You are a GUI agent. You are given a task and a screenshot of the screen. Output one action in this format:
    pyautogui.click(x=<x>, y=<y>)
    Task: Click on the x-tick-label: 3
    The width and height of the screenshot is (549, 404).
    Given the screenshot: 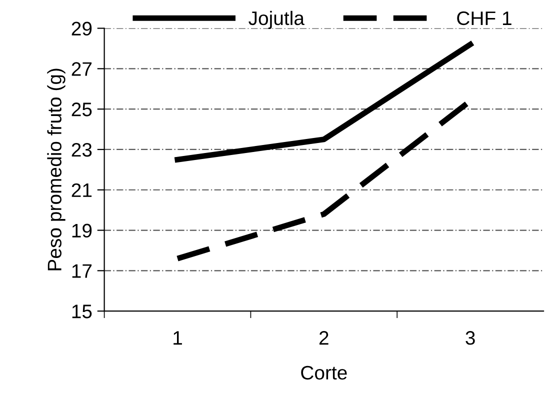 What is the action you would take?
    pyautogui.click(x=470, y=338)
    